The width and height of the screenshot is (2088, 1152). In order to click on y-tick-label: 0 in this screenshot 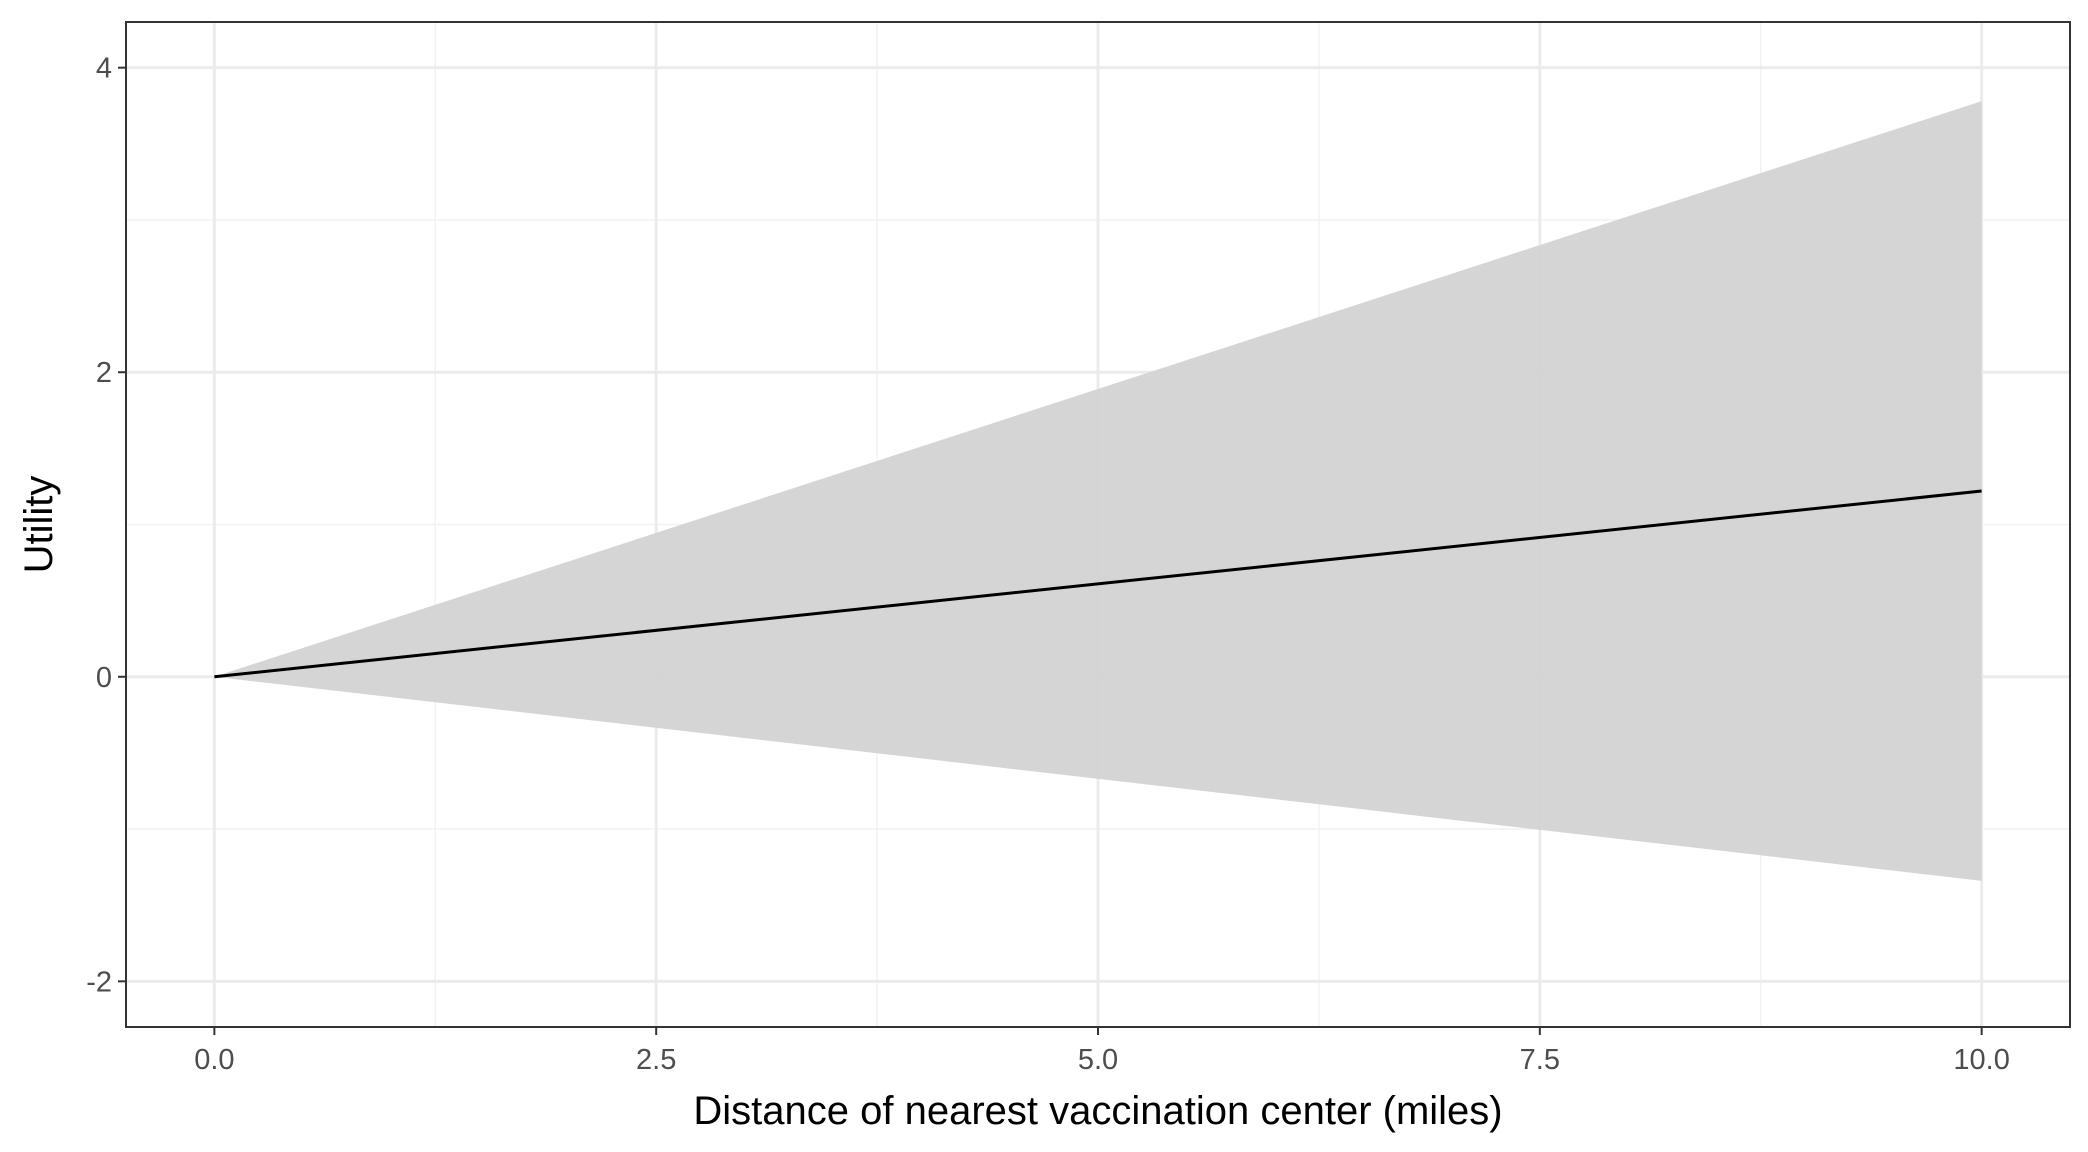, I will do `click(104, 678)`.